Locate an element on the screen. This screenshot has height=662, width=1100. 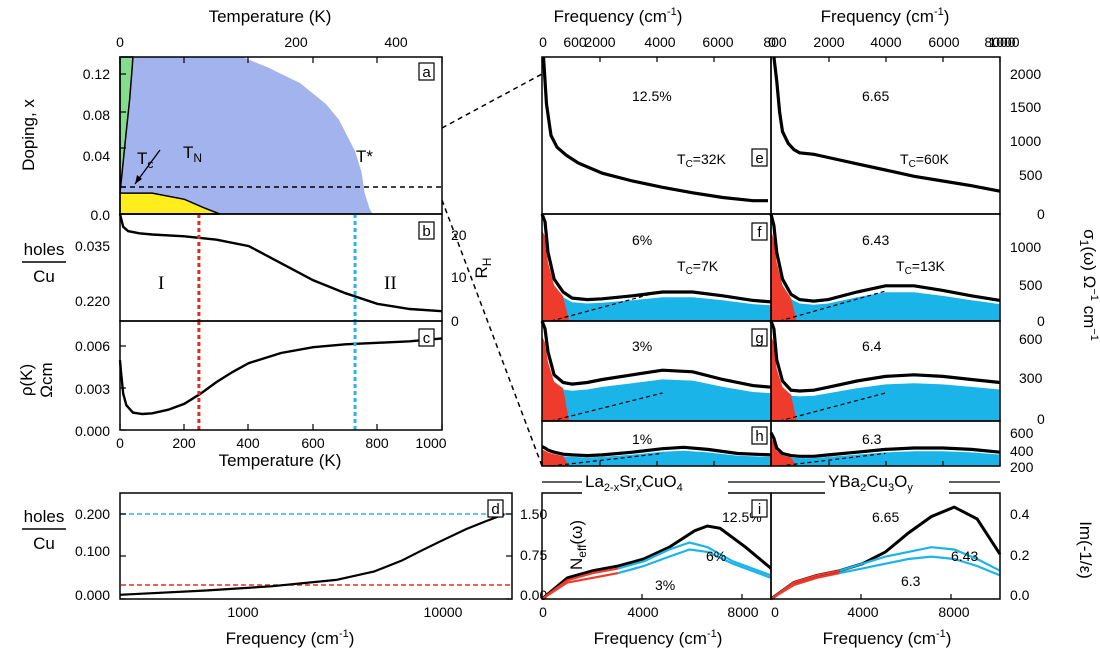
rh-axis-title: RH is located at coordinates (483, 268).